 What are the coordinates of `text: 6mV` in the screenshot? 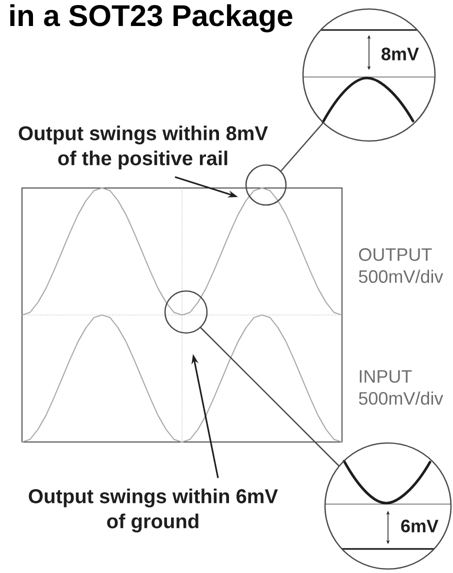 It's located at (419, 526).